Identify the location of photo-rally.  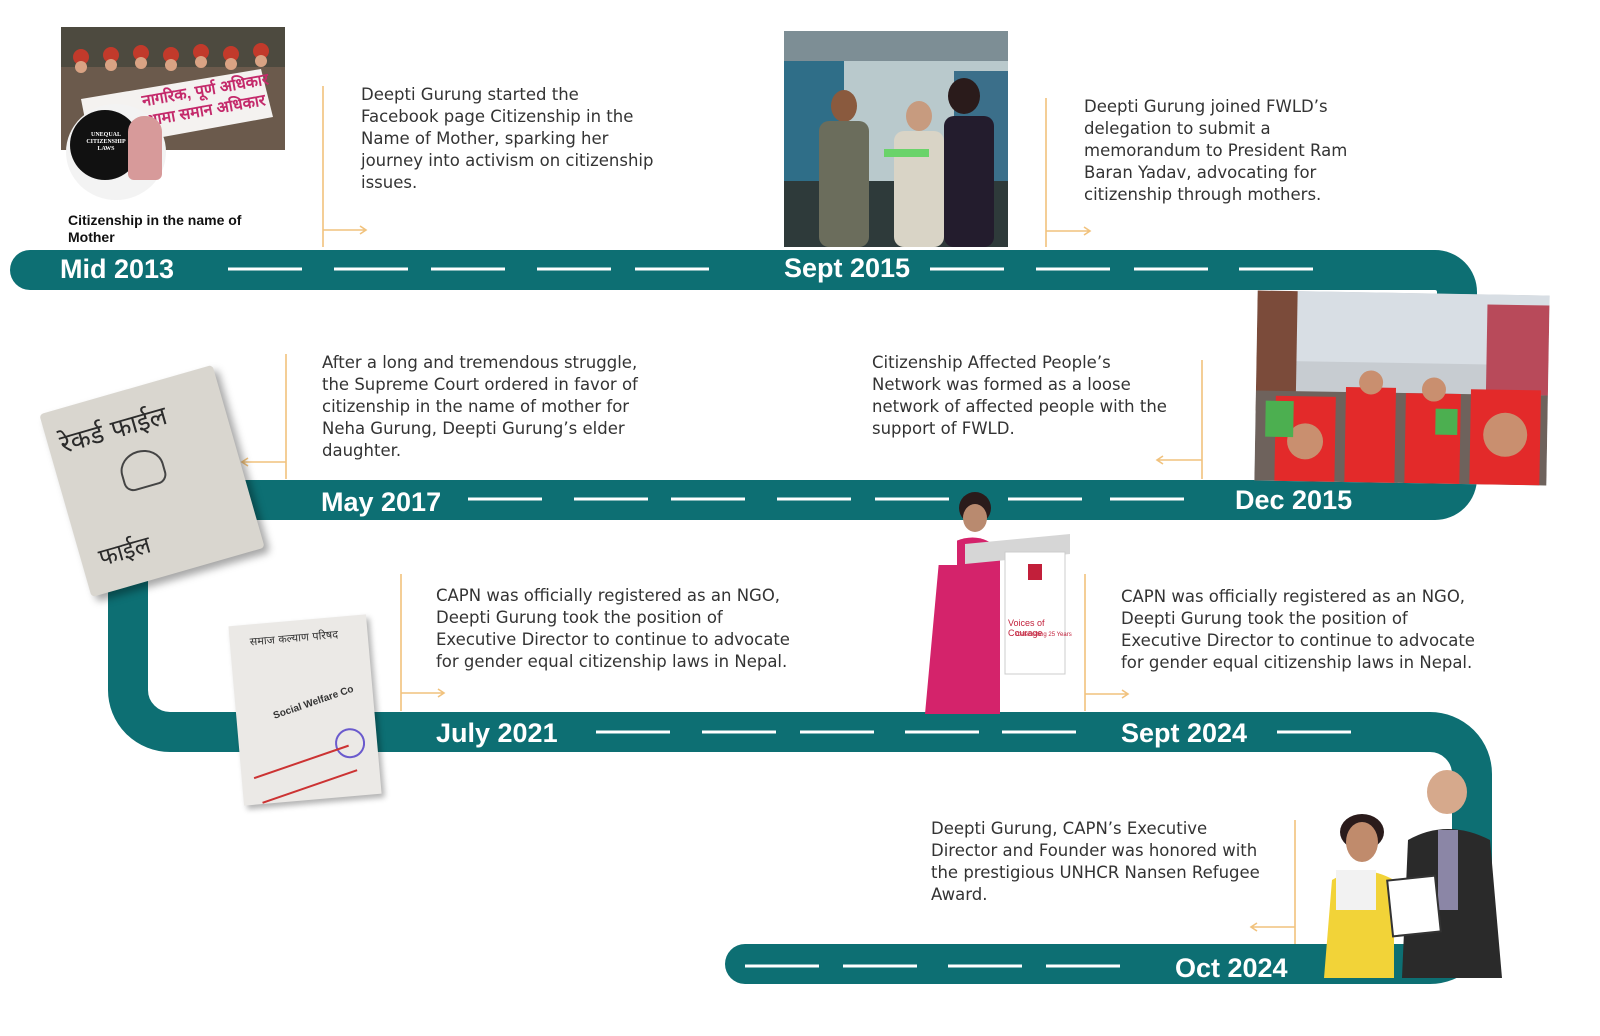
(1402, 388).